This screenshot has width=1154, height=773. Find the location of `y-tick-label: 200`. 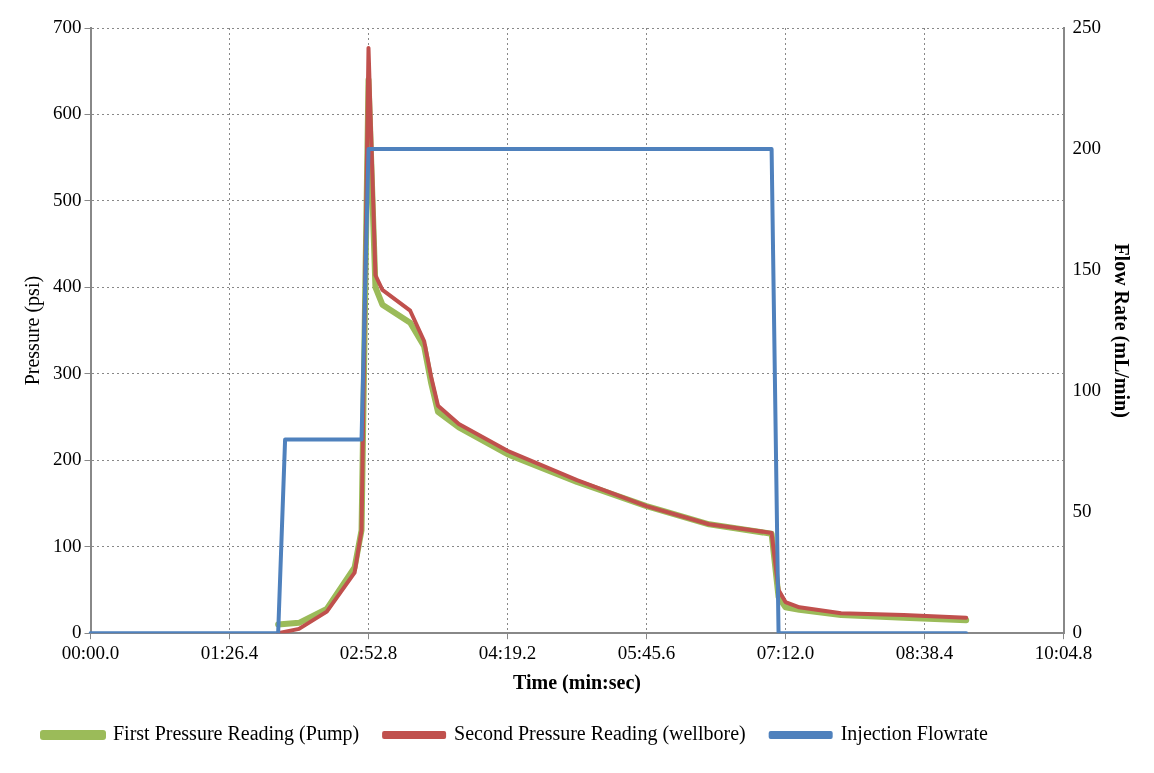

y-tick-label: 200 is located at coordinates (67, 459).